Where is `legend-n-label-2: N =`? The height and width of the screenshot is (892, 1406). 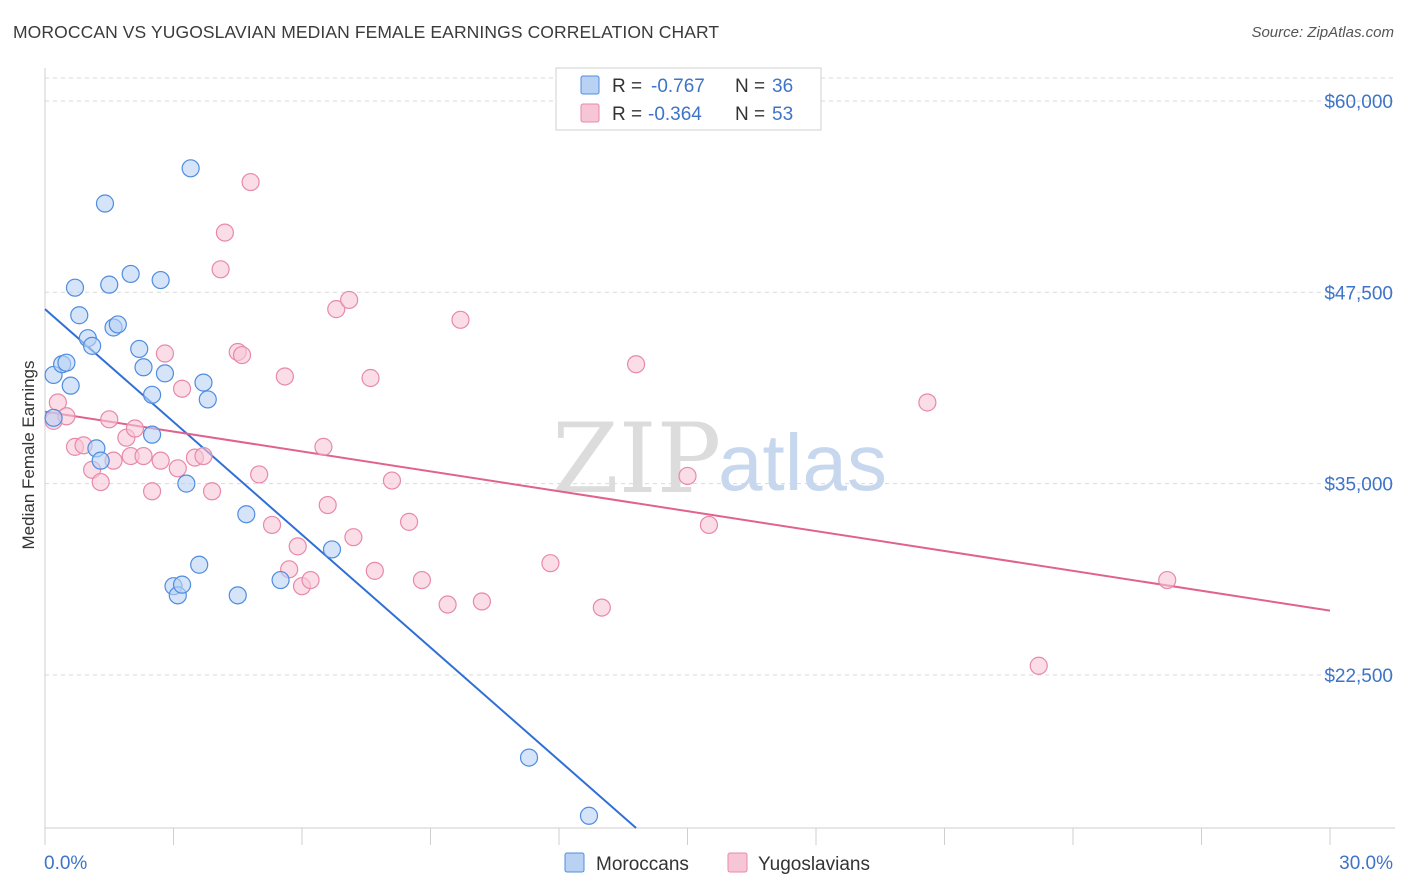 legend-n-label-2: N = is located at coordinates (750, 114).